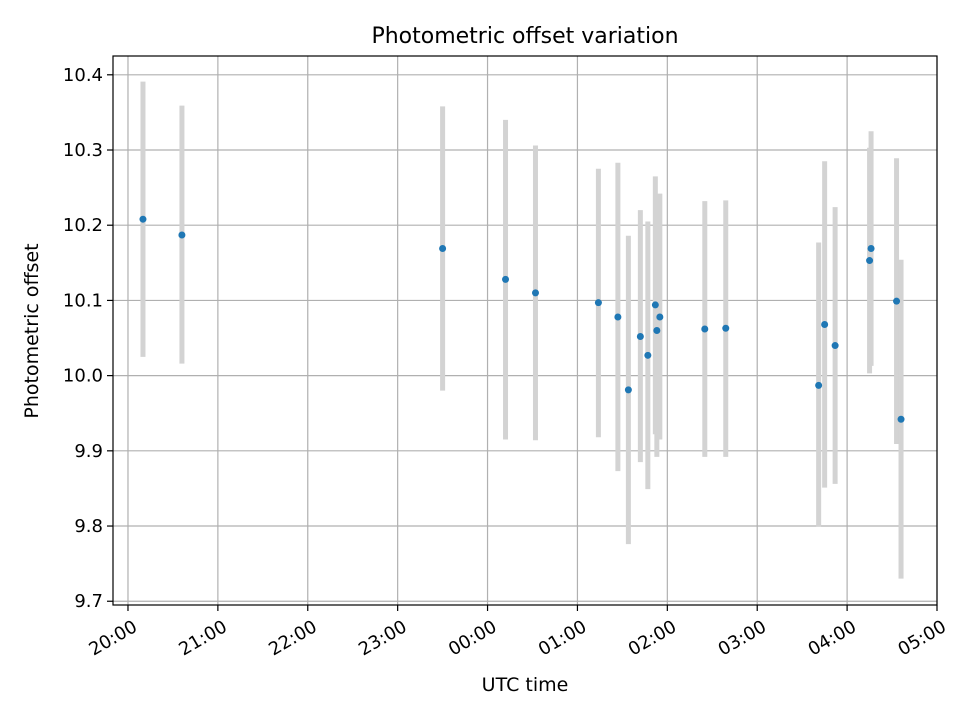 This screenshot has height=724, width=960. Describe the element at coordinates (88, 451) in the screenshot. I see `y-tick-label: 9.9` at that location.